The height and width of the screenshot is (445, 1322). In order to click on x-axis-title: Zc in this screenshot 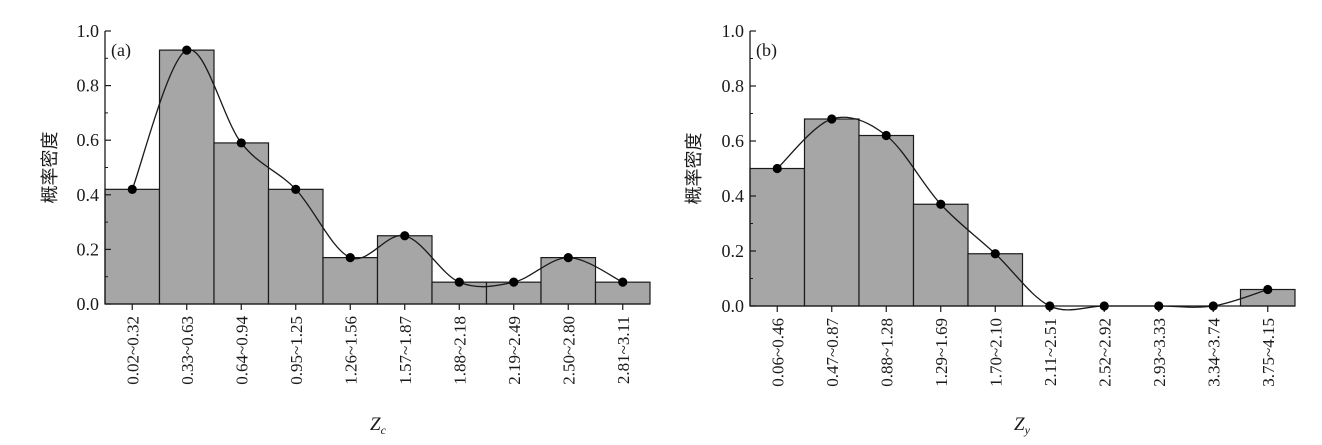, I will do `click(378, 425)`.